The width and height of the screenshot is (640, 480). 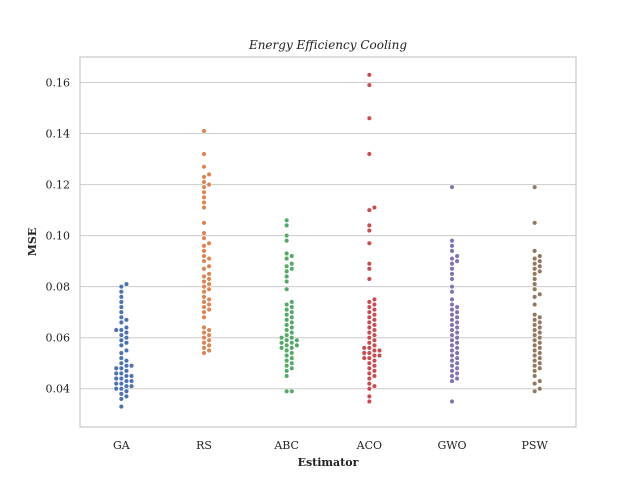 I want to click on x-tick-label: ABC, so click(x=286, y=445).